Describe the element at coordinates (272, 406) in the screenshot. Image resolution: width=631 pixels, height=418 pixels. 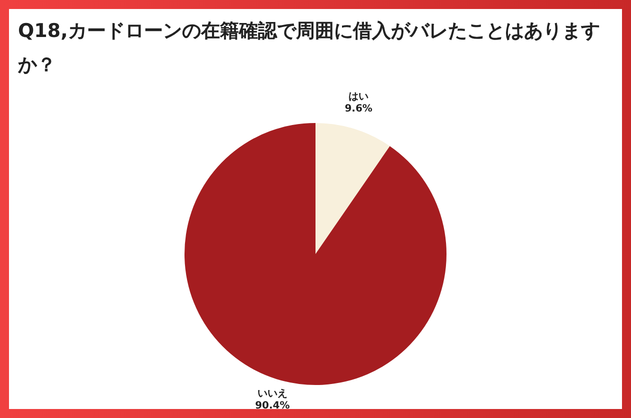
I see `data-label: 90.4%` at that location.